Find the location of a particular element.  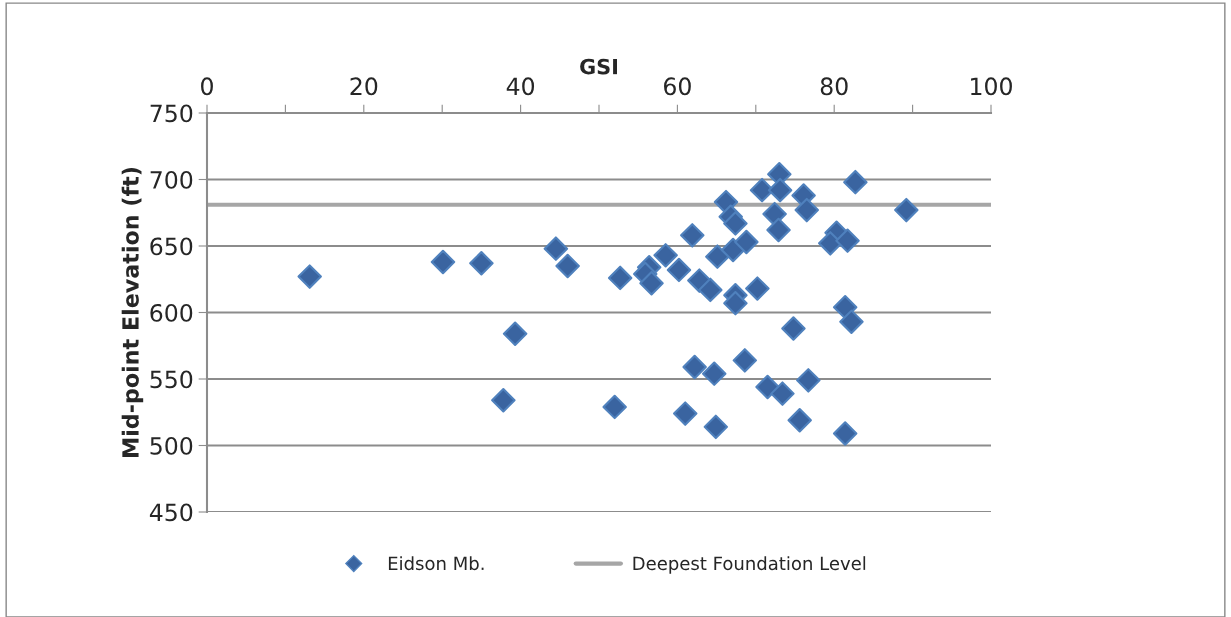

x-tick-label: 0 is located at coordinates (207, 86).